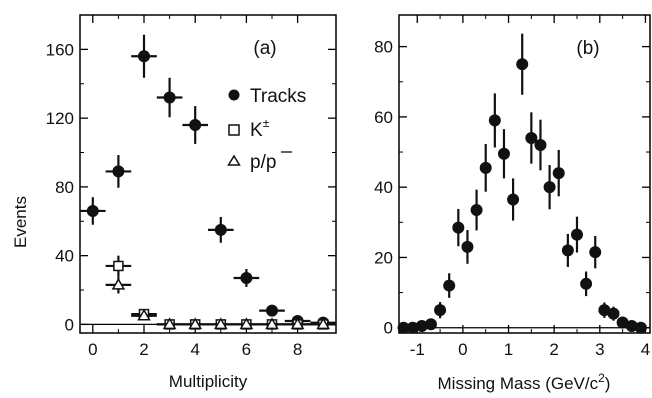  Describe the element at coordinates (260, 128) in the screenshot. I see `legend-label-kaons: K±` at that location.